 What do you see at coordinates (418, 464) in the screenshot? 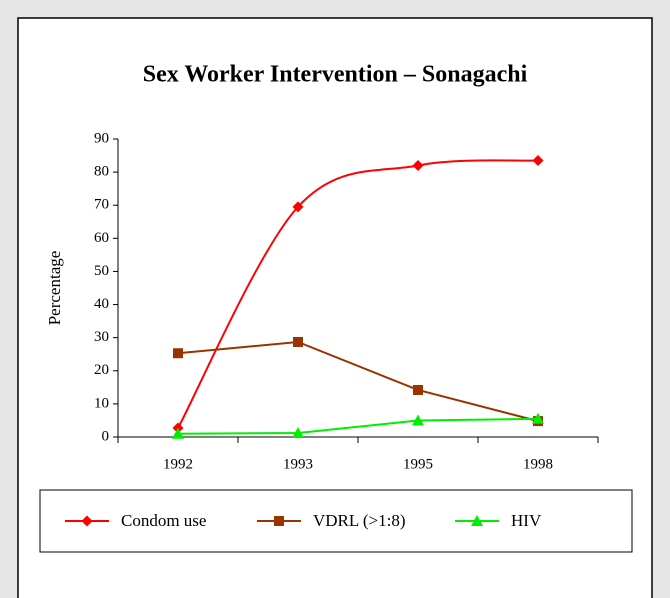
I see `x-tick-label: 1995` at bounding box center [418, 464].